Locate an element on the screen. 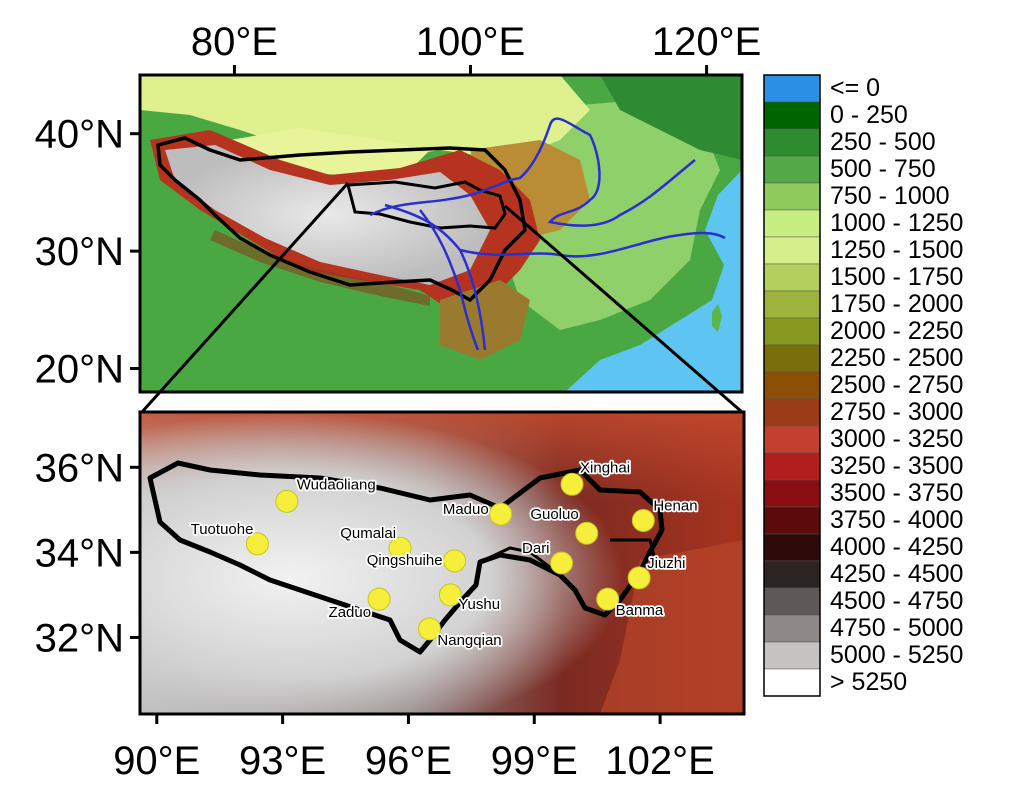 Image resolution: width=1024 pixels, height=790 pixels. yangtze-river is located at coordinates (555, 277).